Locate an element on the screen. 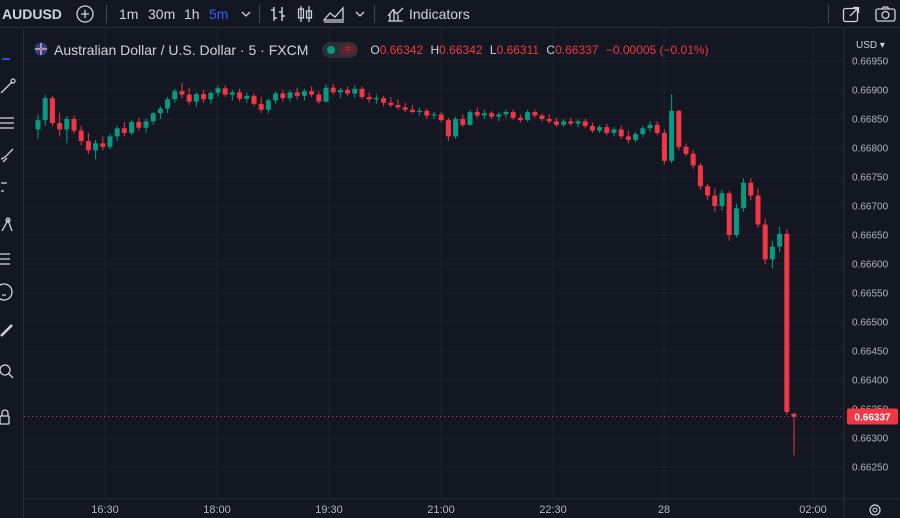  trend-line-icon is located at coordinates (10, 87).